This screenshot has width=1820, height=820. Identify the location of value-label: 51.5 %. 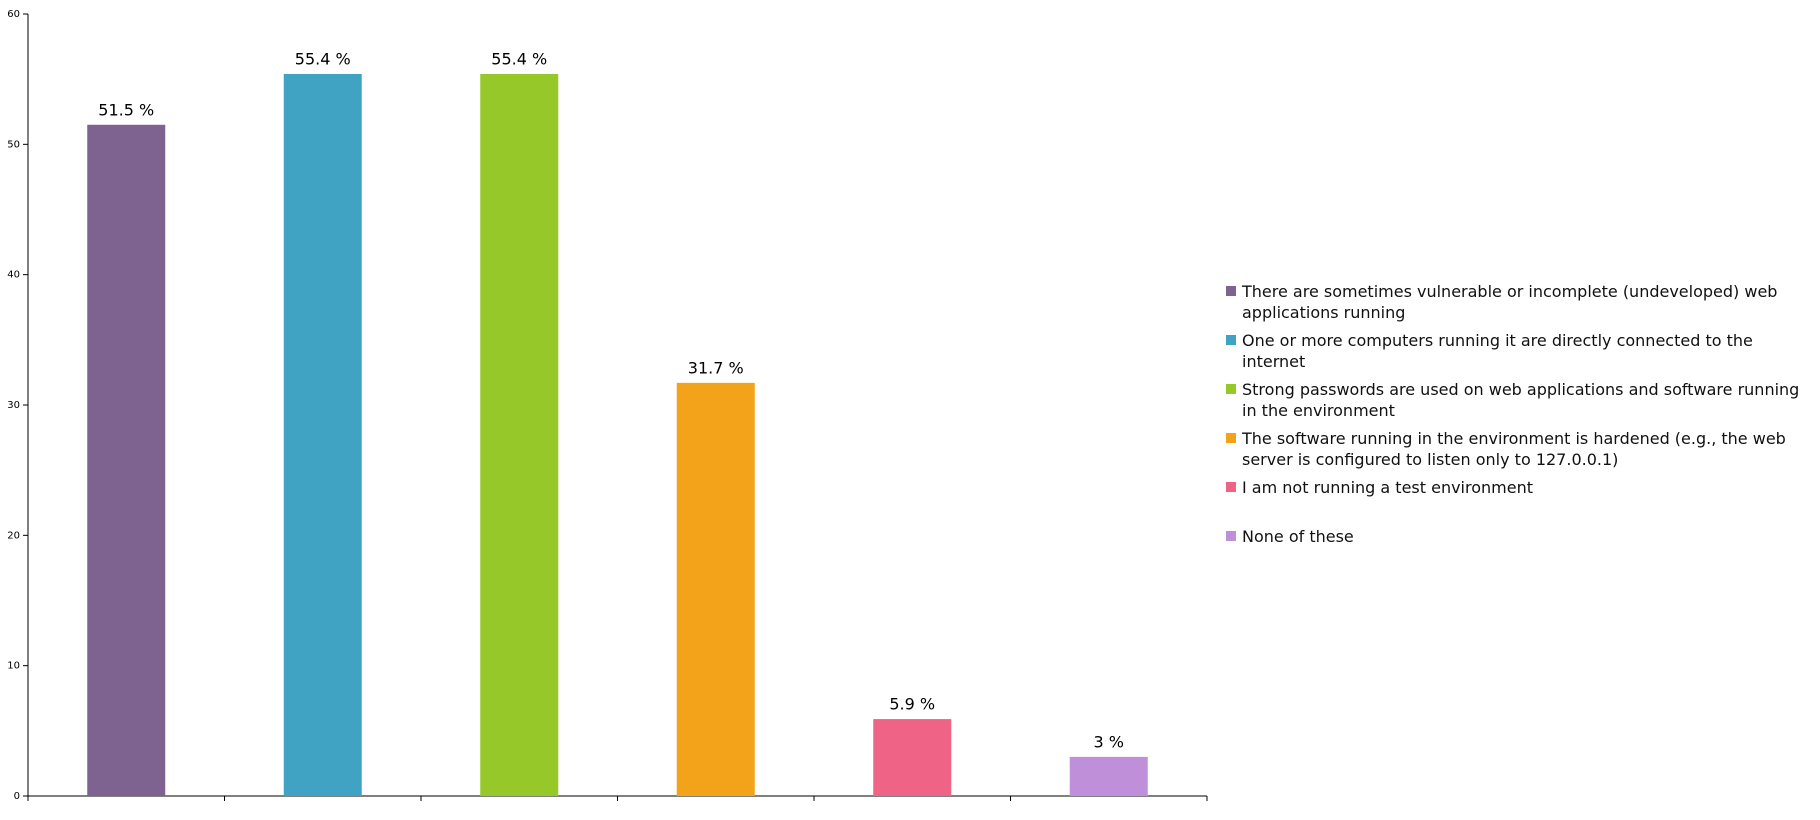
(126, 109).